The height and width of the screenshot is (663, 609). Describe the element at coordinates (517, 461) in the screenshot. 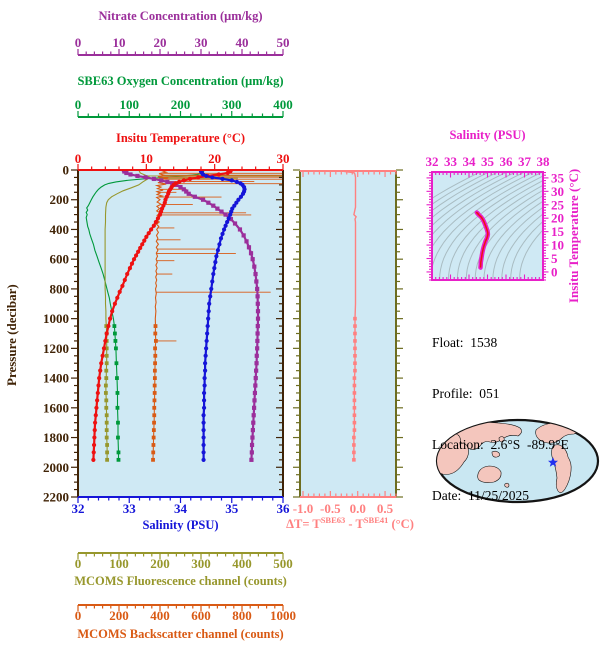

I see `world-map` at that location.